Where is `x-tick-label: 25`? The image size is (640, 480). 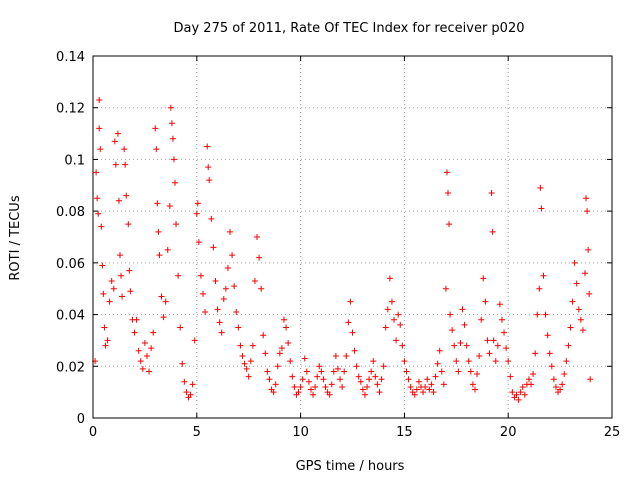 x-tick-label: 25 is located at coordinates (612, 432).